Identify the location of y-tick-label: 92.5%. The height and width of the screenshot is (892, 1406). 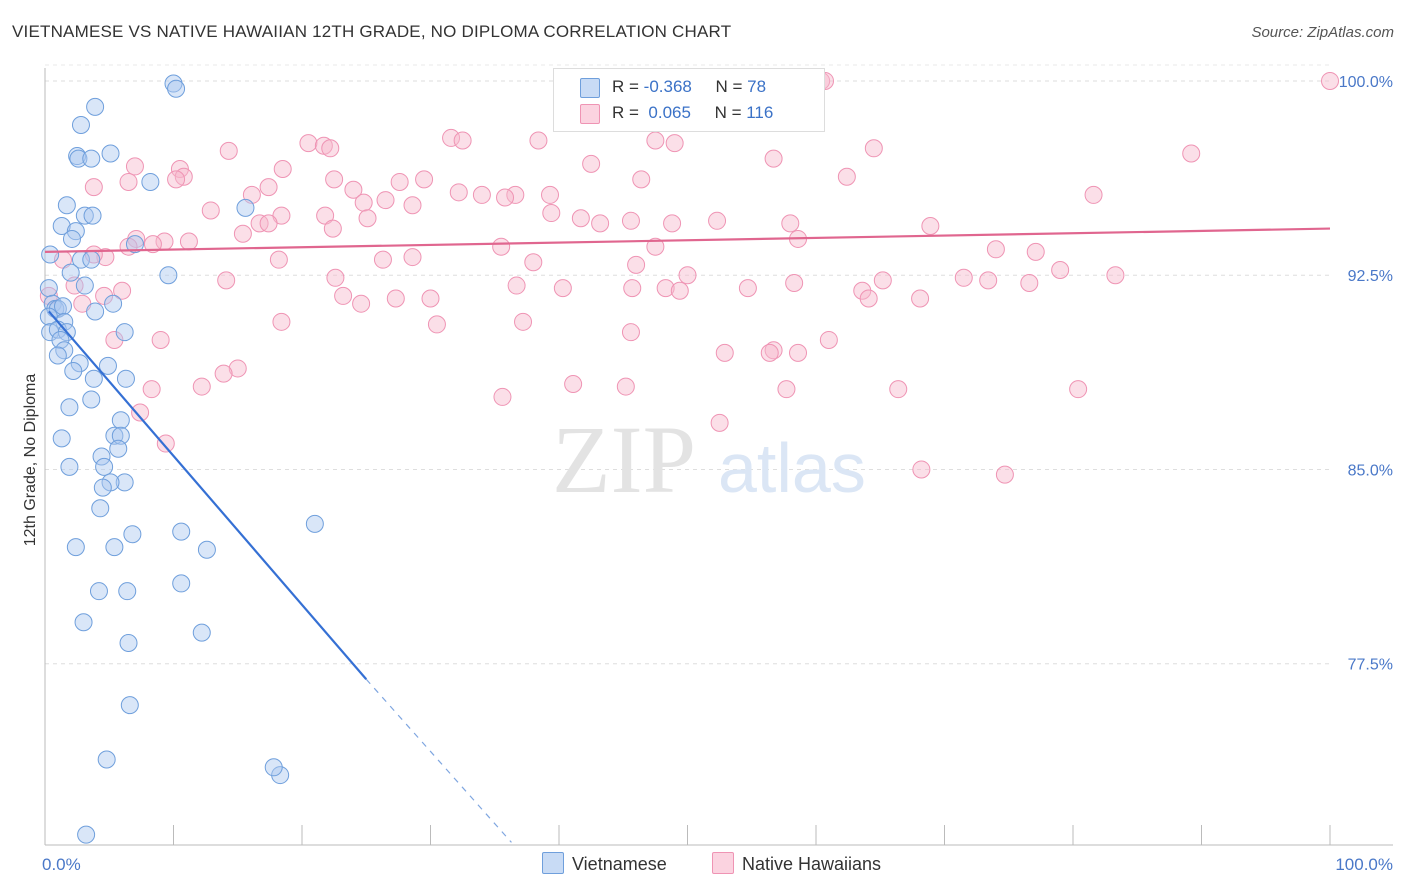
(1370, 276).